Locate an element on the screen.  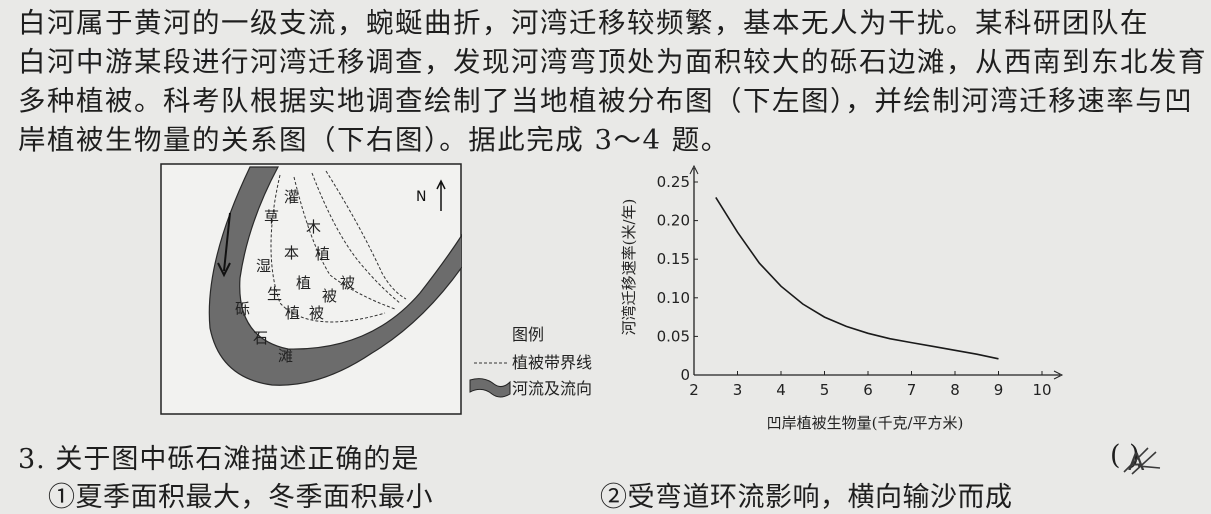
flow-arrow-shaft is located at coordinates (227, 242).